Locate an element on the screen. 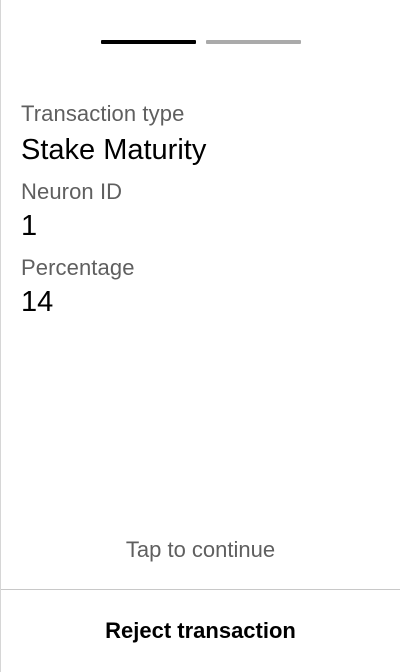 The image size is (400, 672). reject-transaction-label: Reject transaction is located at coordinates (200, 630).